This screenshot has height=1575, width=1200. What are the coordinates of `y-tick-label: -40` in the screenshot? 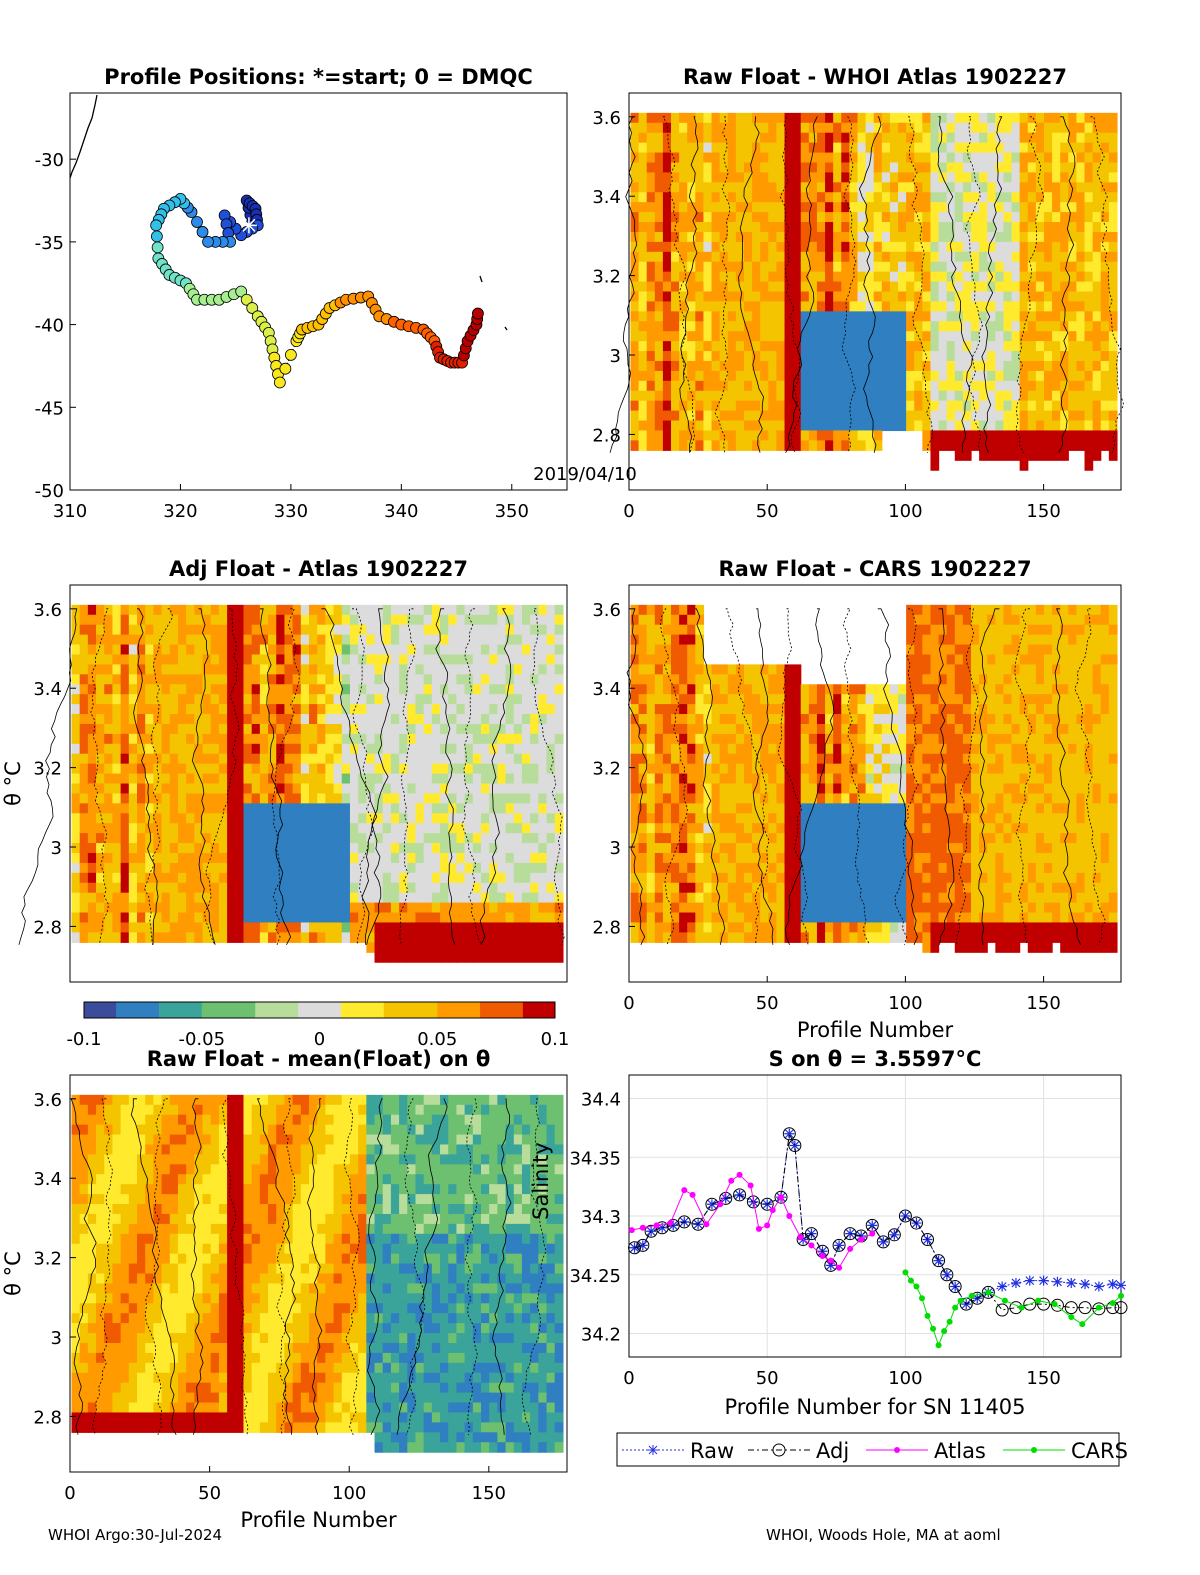 It's located at (49, 326).